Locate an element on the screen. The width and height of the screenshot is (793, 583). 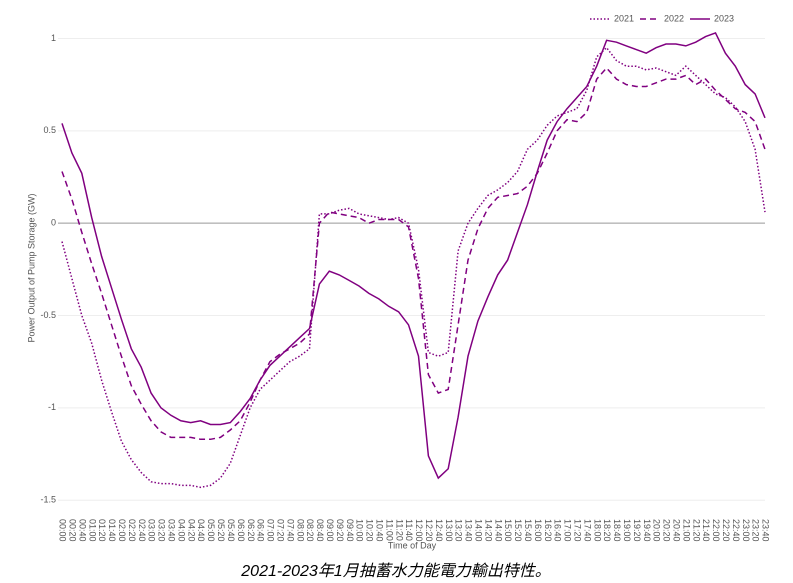
x-tick-label: 22:40 is located at coordinates (736, 530).